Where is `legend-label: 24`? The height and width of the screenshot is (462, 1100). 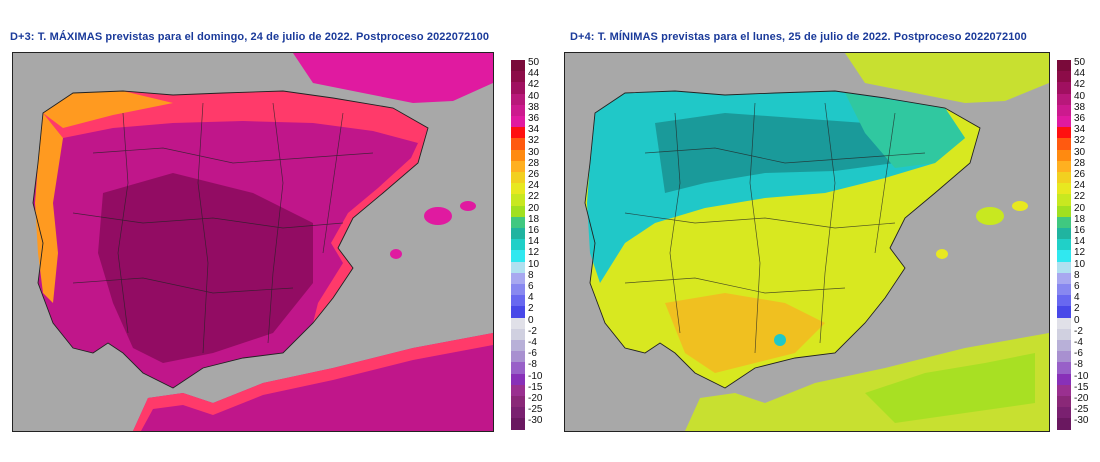
legend-label: 24 is located at coordinates (534, 186).